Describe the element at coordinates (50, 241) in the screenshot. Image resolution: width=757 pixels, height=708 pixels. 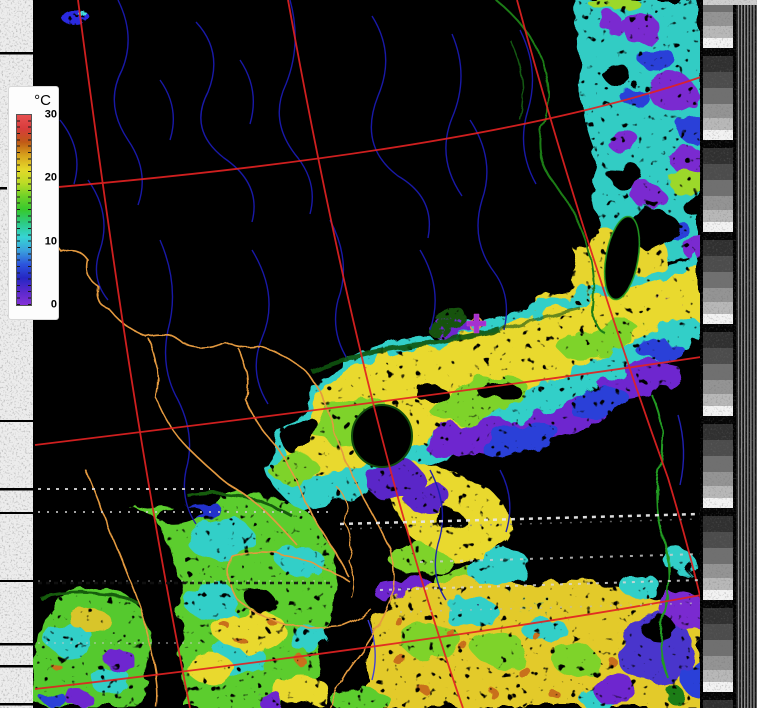
I see `tick-label-10: 10` at that location.